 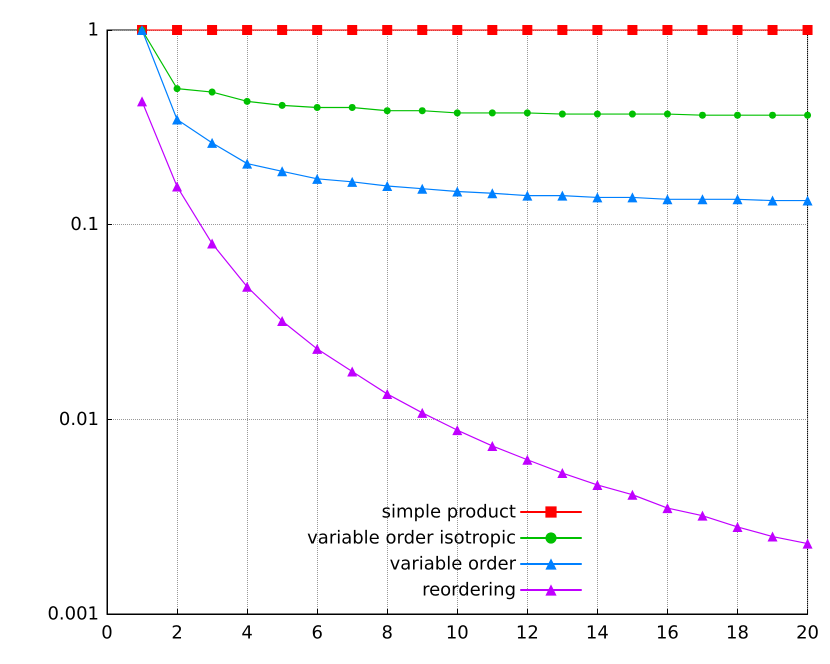 I want to click on x-tick-label: 8, so click(x=387, y=633).